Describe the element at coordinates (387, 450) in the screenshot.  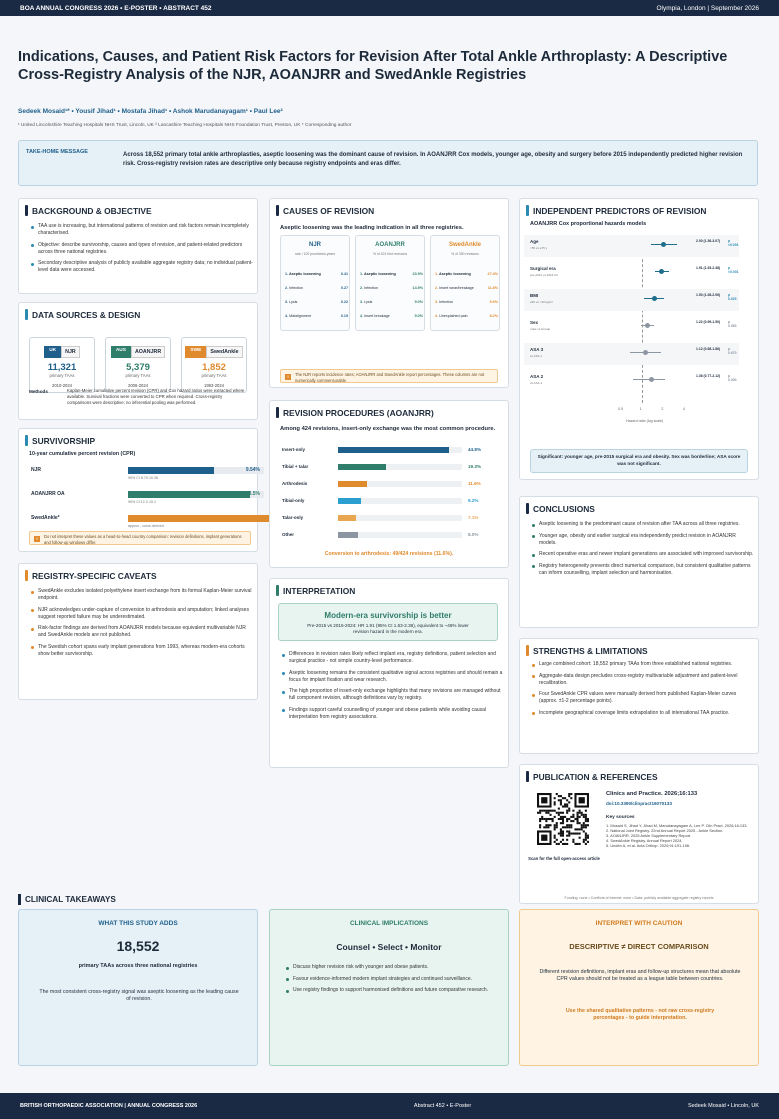
I see `procedure-row: Insert-only 44.8%` at that location.